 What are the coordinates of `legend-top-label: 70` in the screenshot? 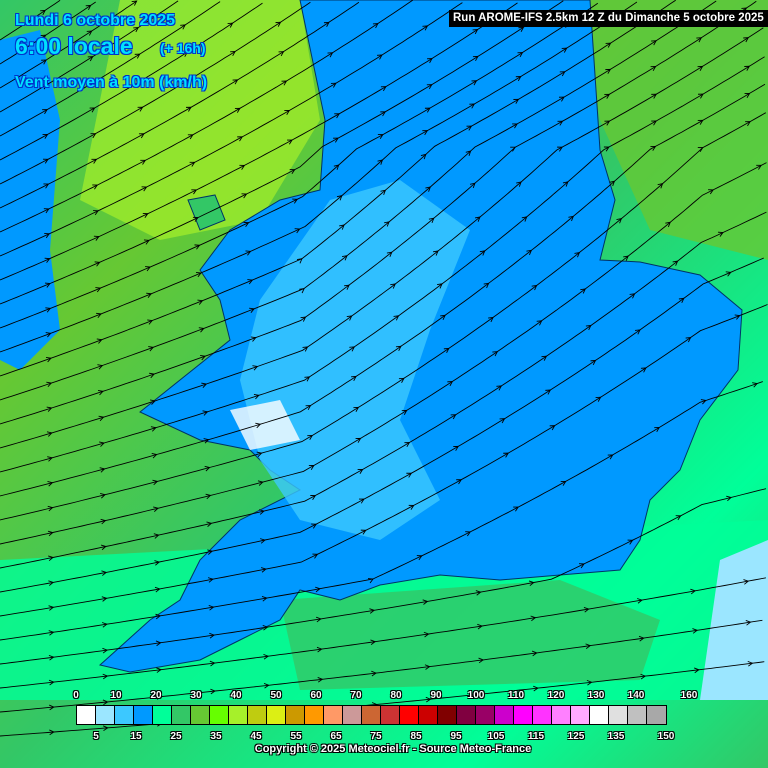 It's located at (356, 695).